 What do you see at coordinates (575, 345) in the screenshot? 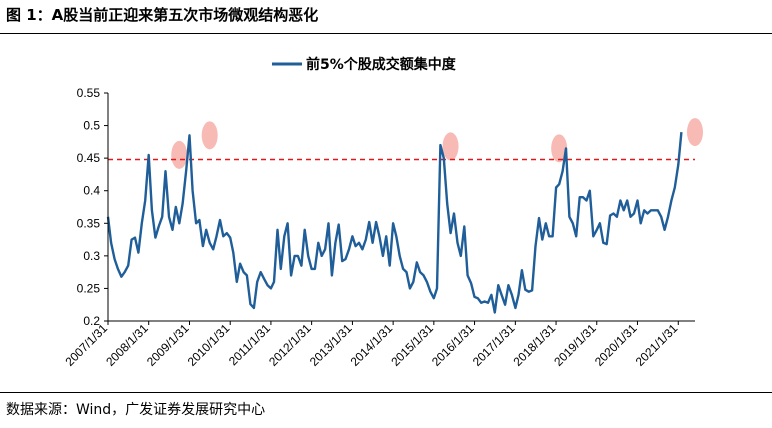
I see `x-tick-label: 2019/1/31` at bounding box center [575, 345].